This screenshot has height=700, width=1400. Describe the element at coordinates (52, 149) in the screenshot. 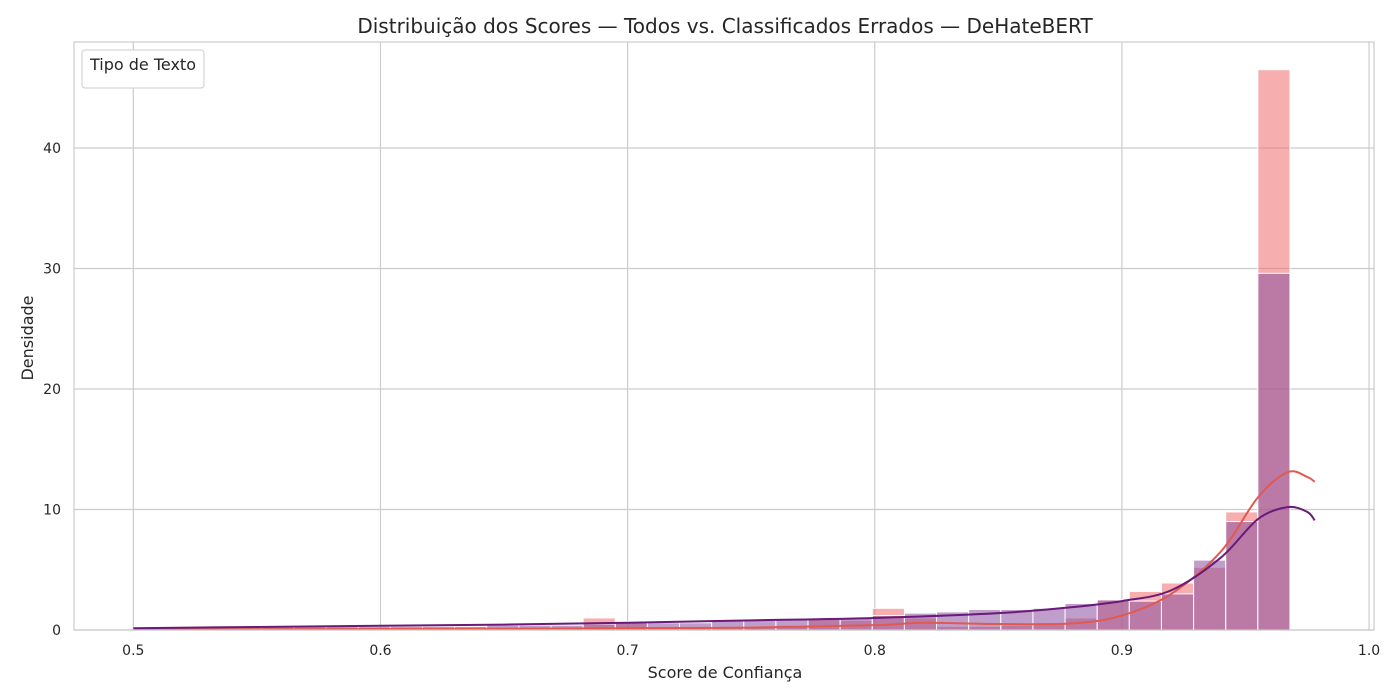

I see `y-tick-label: 40` at that location.